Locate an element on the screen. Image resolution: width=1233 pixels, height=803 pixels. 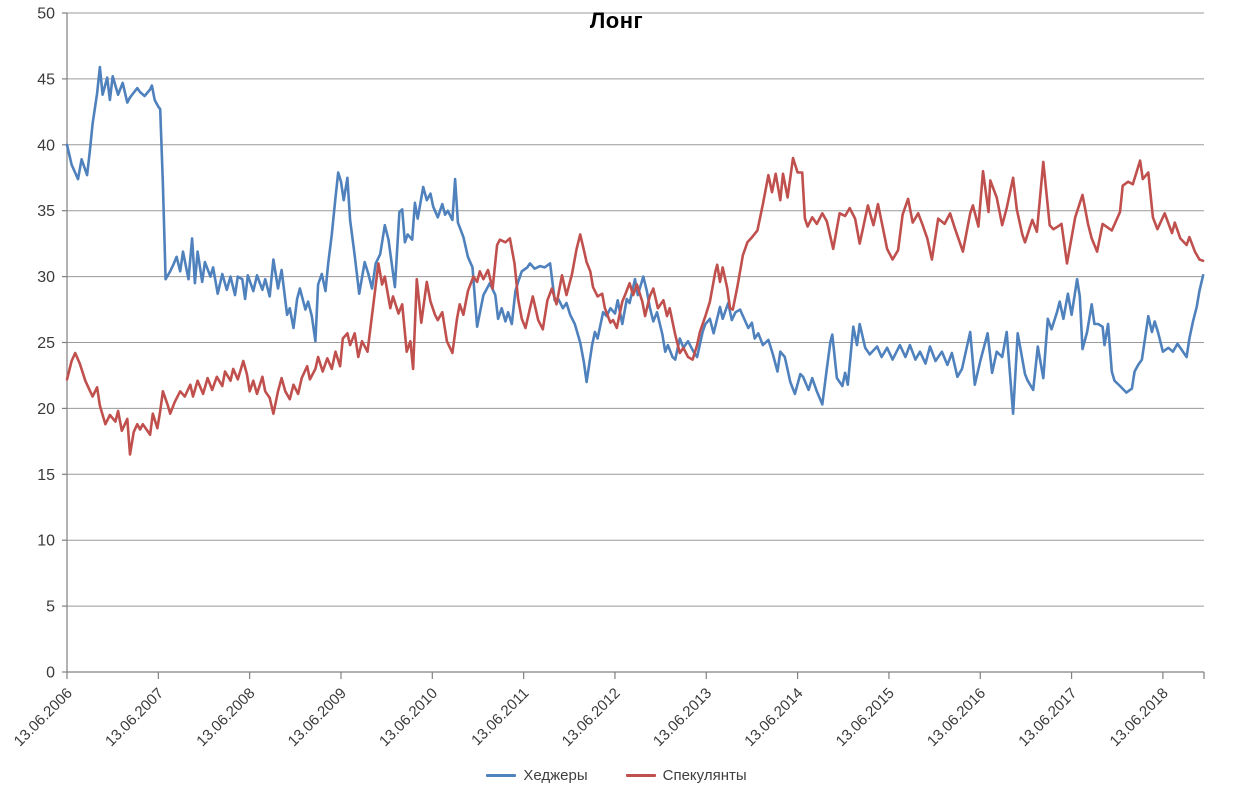
legend: Хеджеры Спекулянты is located at coordinates (616, 775).